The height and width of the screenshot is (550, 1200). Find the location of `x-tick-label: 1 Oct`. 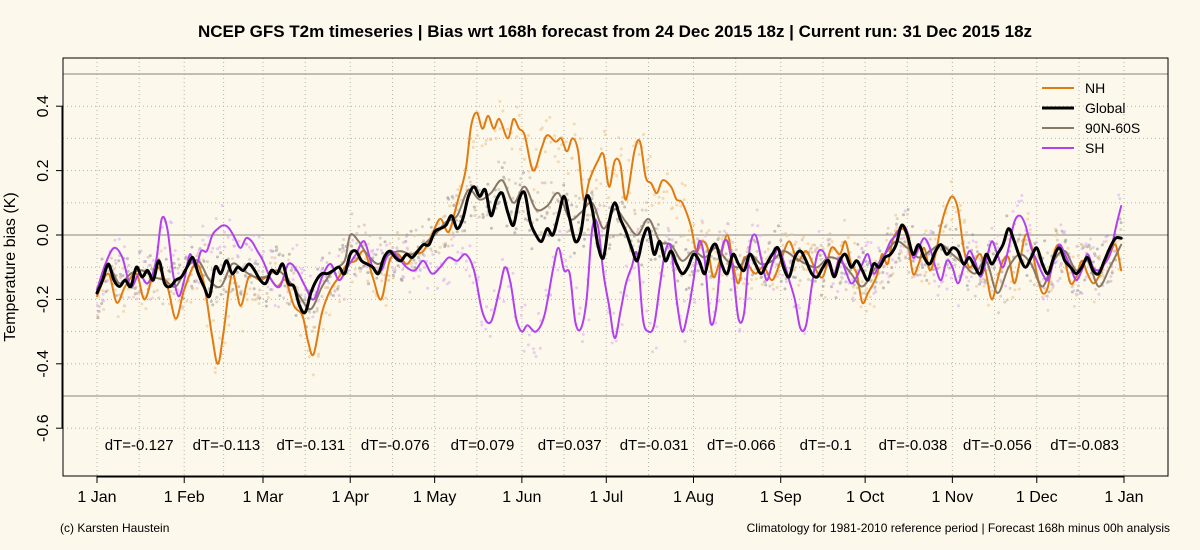

x-tick-label: 1 Oct is located at coordinates (865, 497).